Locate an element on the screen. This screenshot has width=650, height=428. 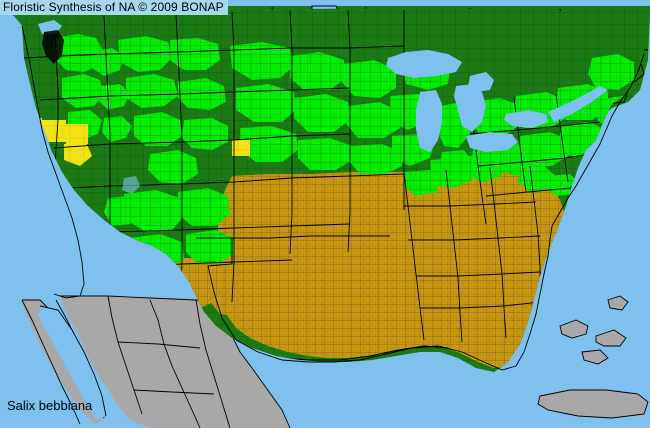
region-caribbean is located at coordinates (593, 357).